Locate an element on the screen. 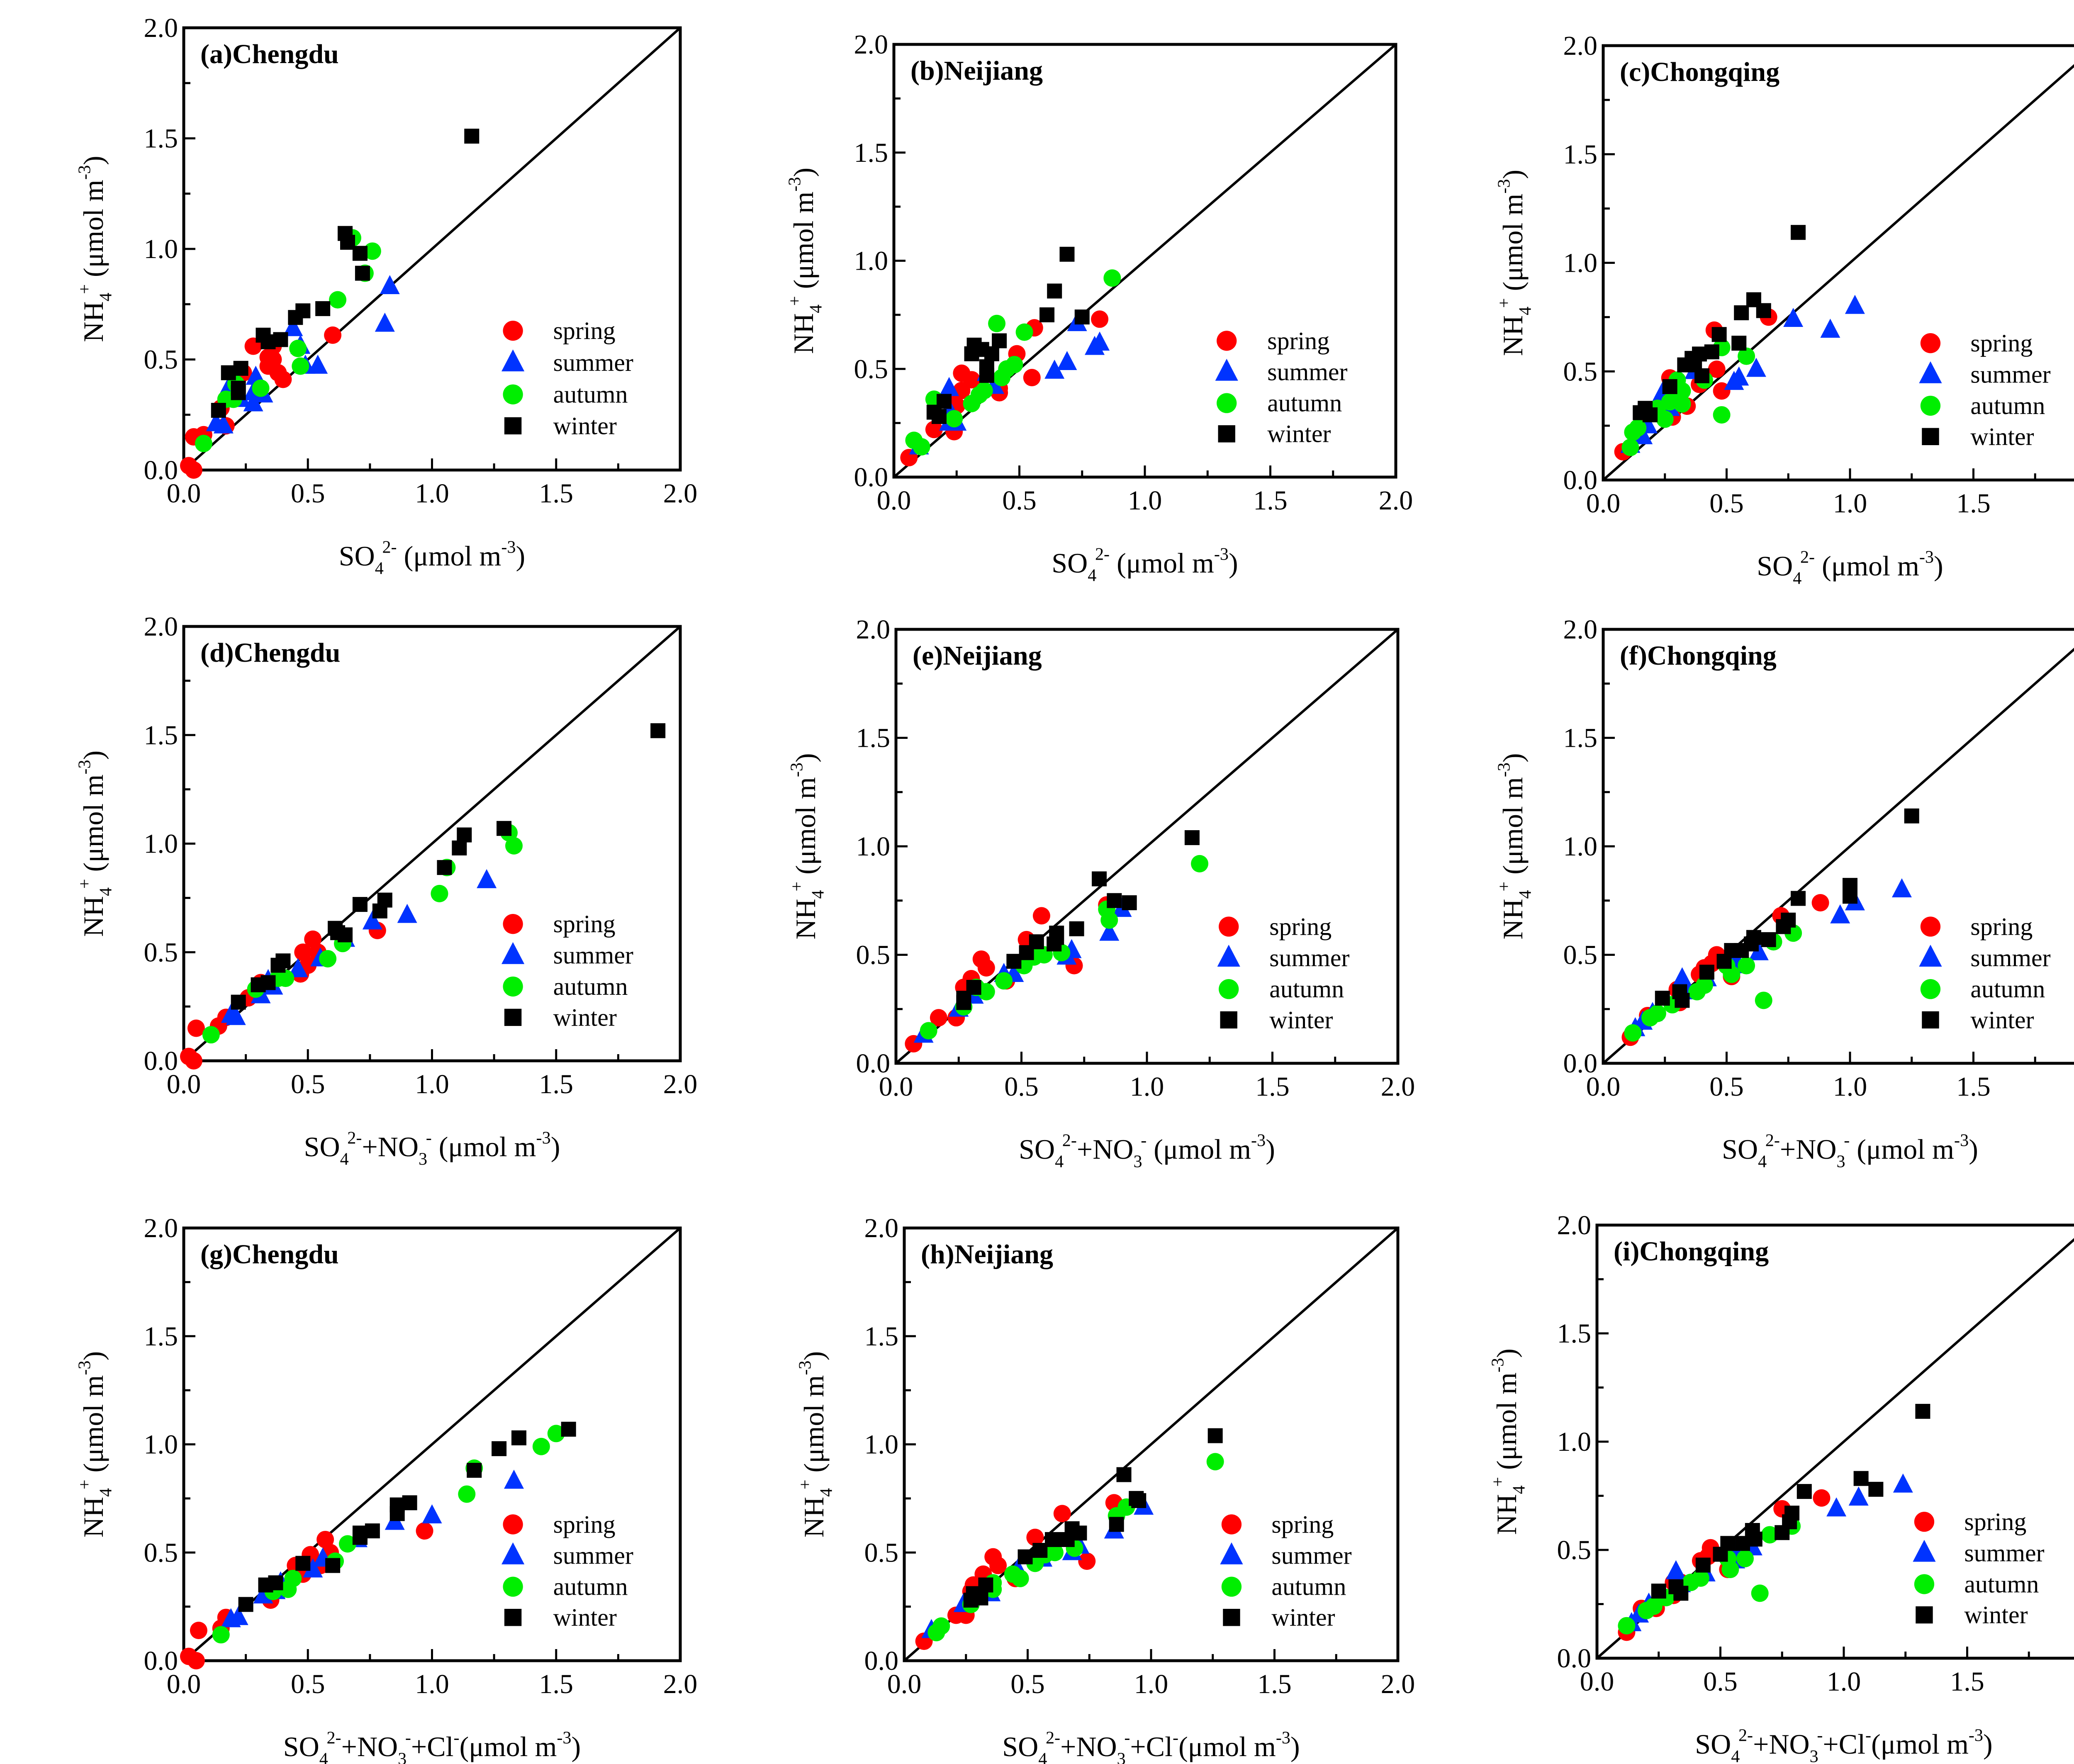 The width and height of the screenshot is (2074, 1764). y-axis-label-part: 4 is located at coordinates (1519, 1489).